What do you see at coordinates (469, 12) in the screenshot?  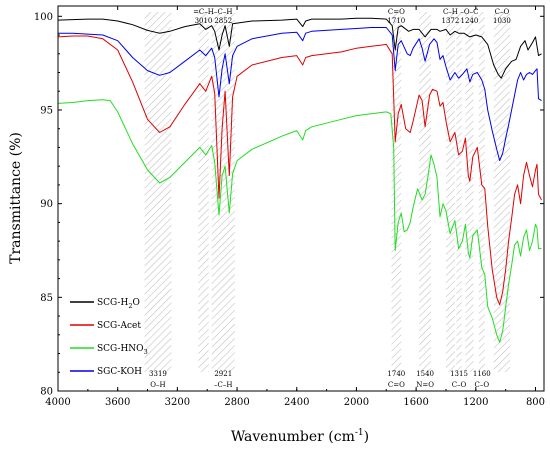 I see `band-label: –O–C` at bounding box center [469, 12].